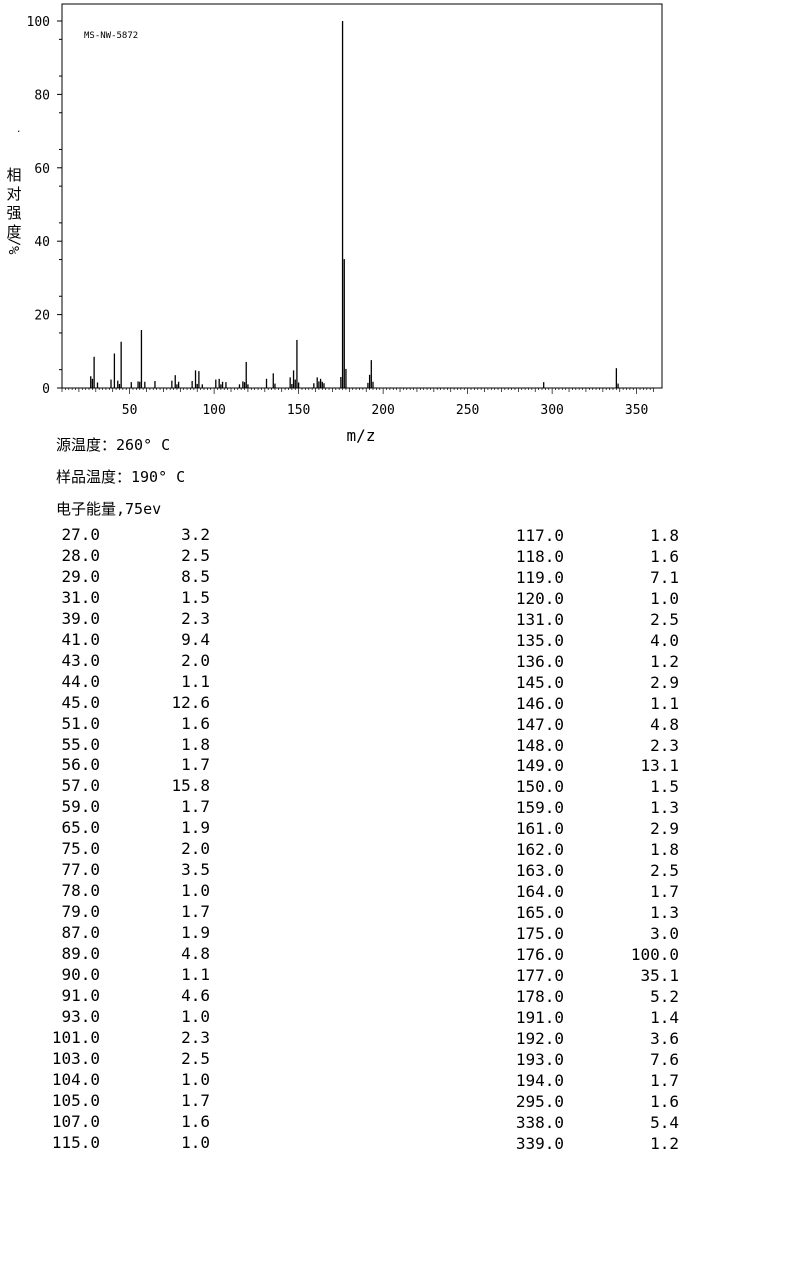 The width and height of the screenshot is (794, 1276). I want to click on mz-value: 191.0, so click(539, 1017).